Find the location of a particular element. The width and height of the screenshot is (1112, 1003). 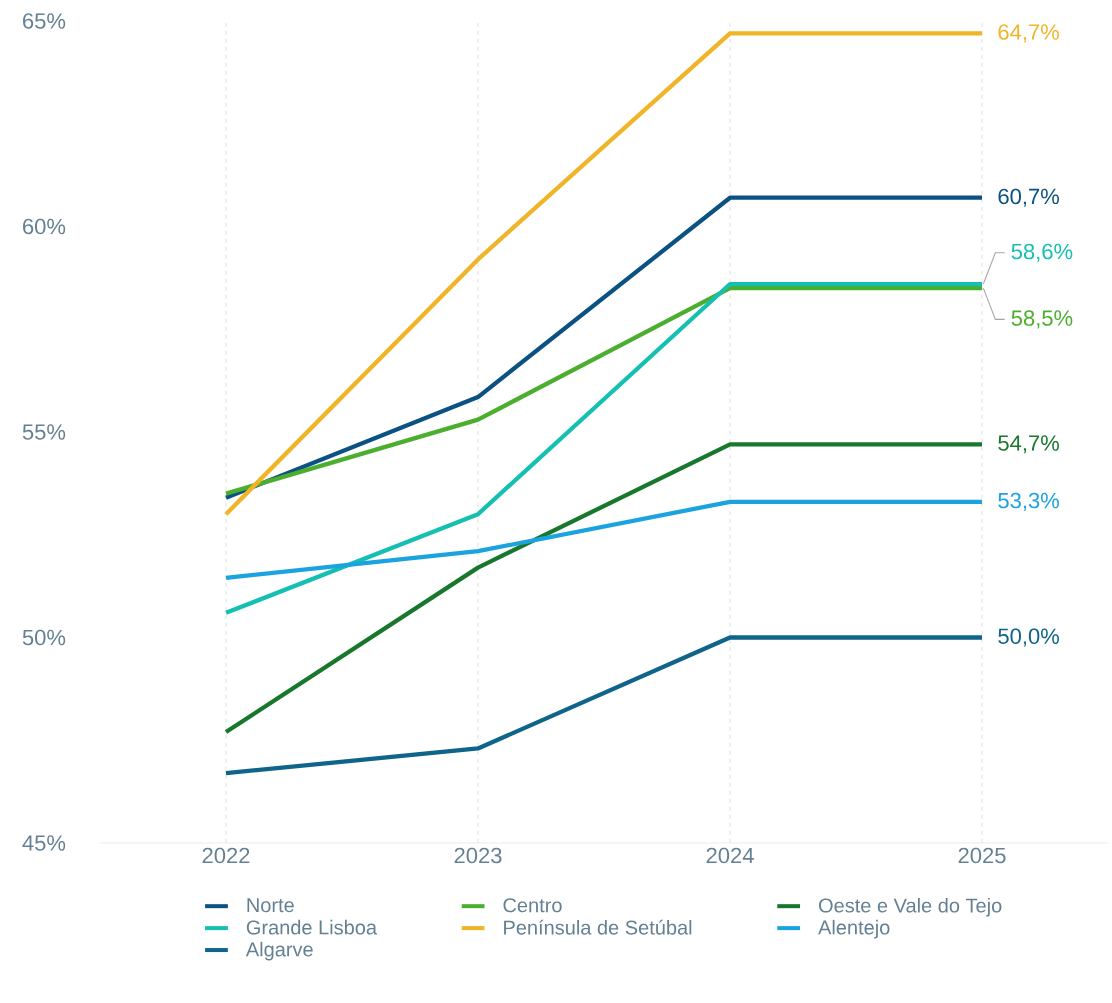

legend-label: Algarve is located at coordinates (279, 951).